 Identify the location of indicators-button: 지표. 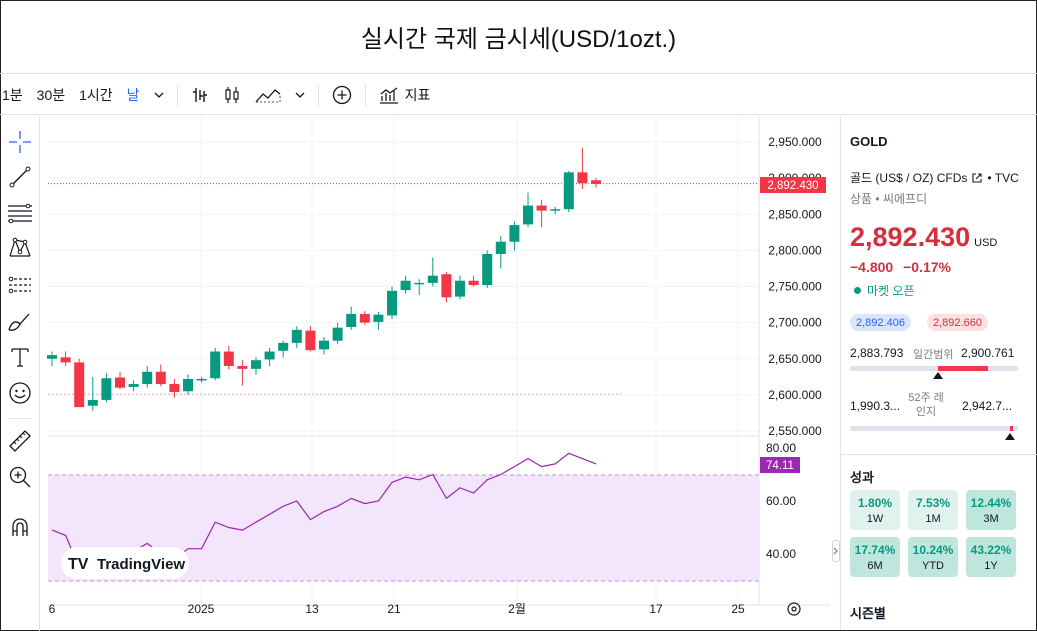
(405, 95).